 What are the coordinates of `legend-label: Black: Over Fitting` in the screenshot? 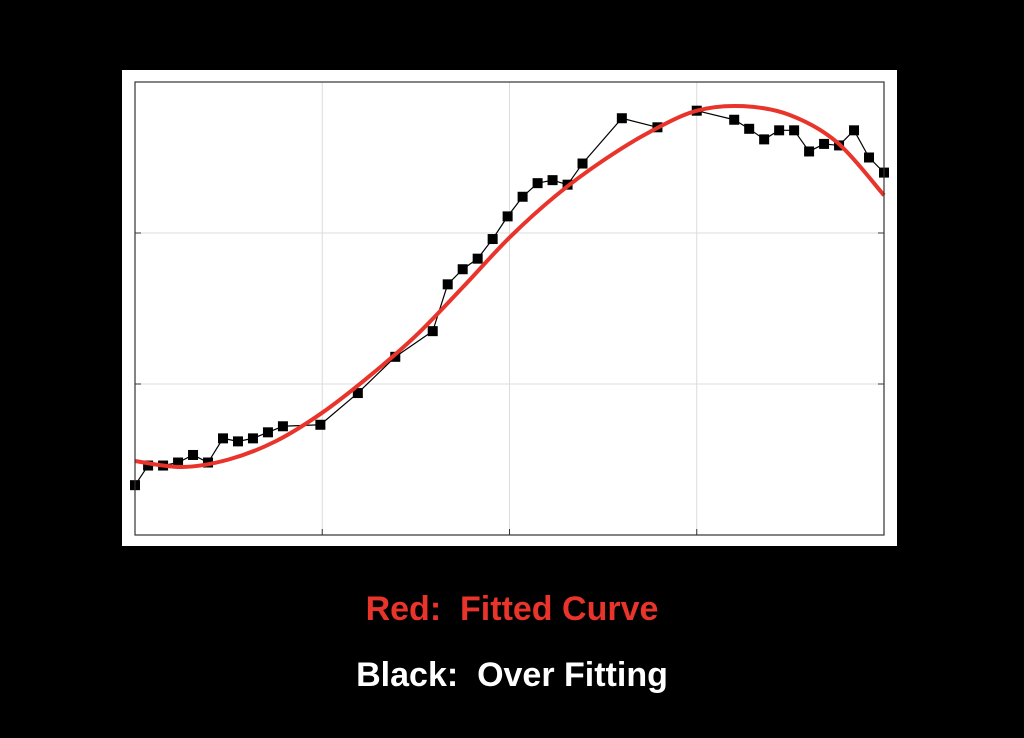 It's located at (512, 675).